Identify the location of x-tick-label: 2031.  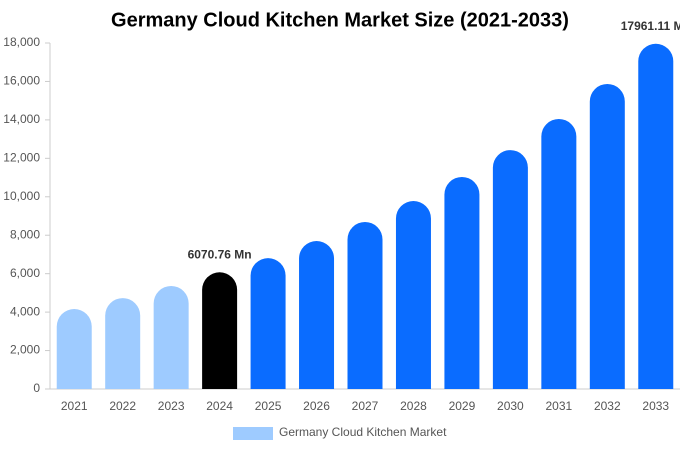
(558, 406).